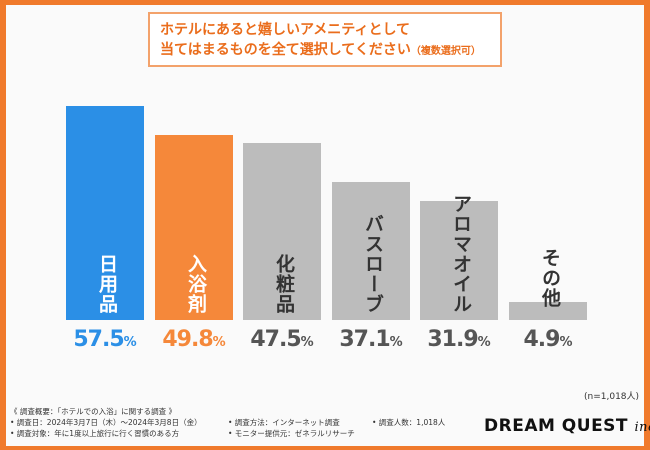  I want to click on value-label-2: 49.8%, so click(194, 339).